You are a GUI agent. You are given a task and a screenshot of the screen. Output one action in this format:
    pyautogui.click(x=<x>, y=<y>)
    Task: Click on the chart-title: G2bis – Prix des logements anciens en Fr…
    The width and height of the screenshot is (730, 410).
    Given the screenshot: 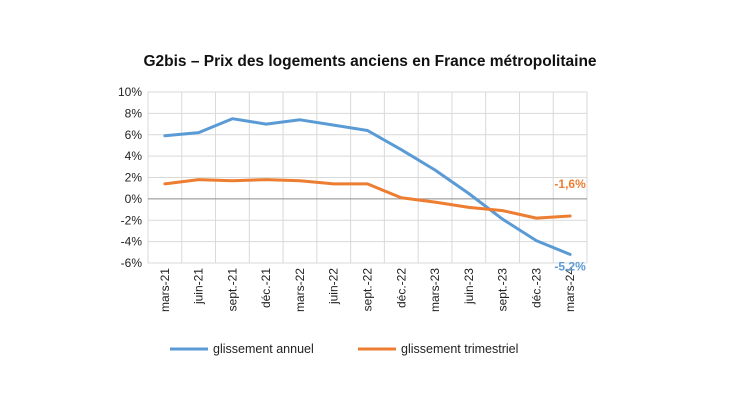 What is the action you would take?
    pyautogui.click(x=369, y=61)
    